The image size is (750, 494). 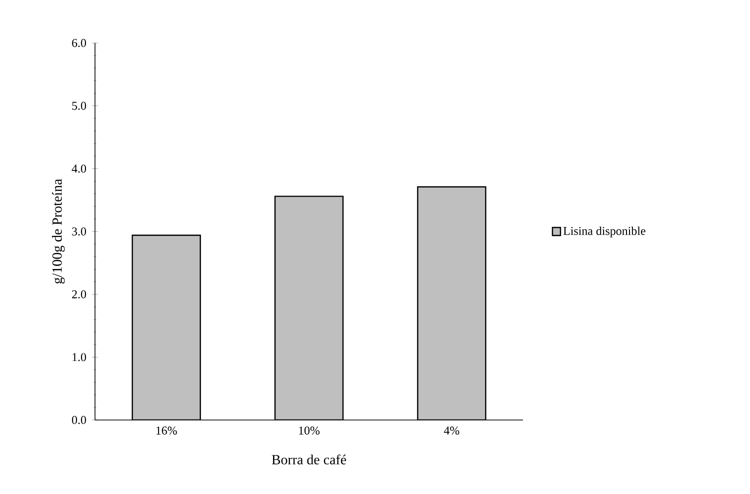 What do you see at coordinates (79, 43) in the screenshot?
I see `y-tick-label: 6.0` at bounding box center [79, 43].